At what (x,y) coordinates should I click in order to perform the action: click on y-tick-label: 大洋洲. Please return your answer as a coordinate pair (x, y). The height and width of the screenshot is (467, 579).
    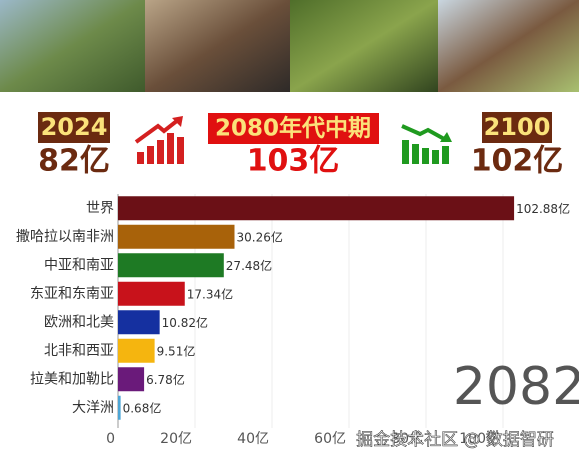
    Looking at the image, I should click on (93, 408).